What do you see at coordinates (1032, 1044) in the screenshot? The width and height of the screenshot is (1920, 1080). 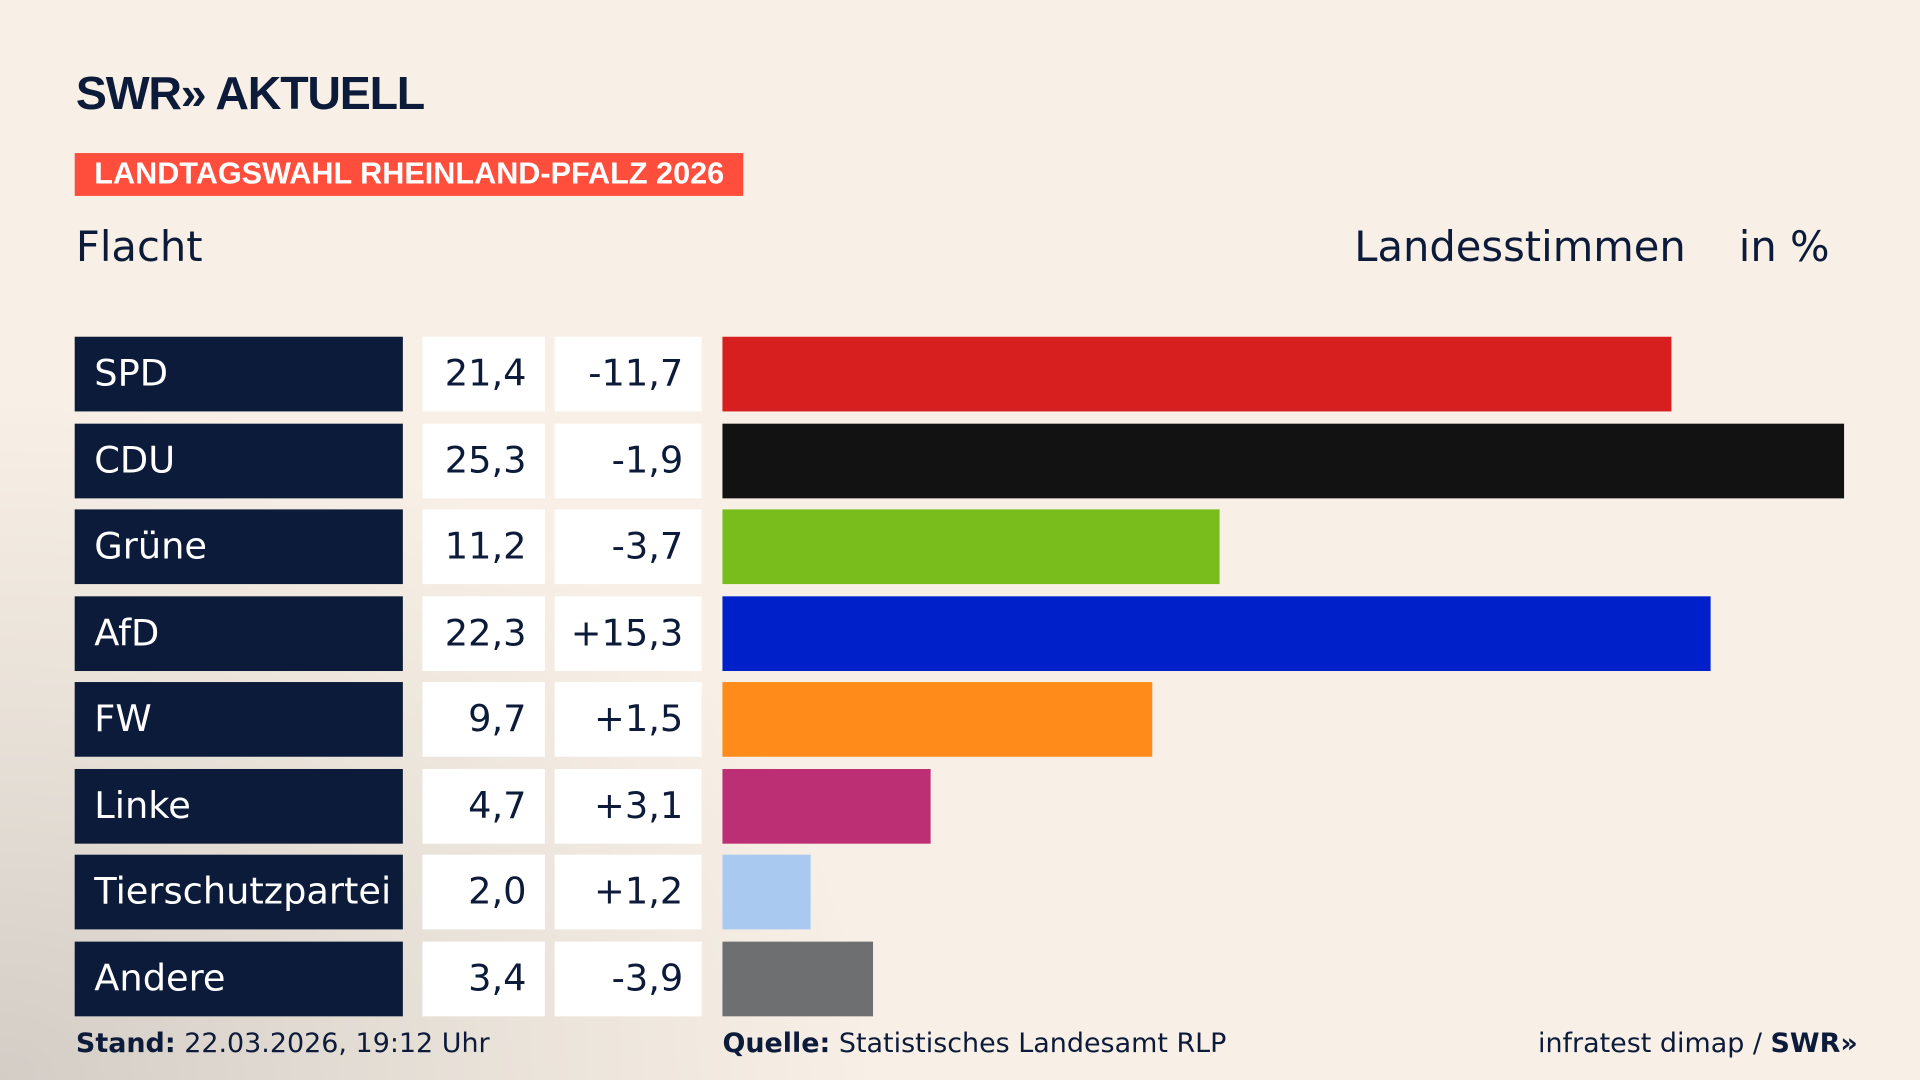 I see `source-value: Statistisches Landesamt RLP` at bounding box center [1032, 1044].